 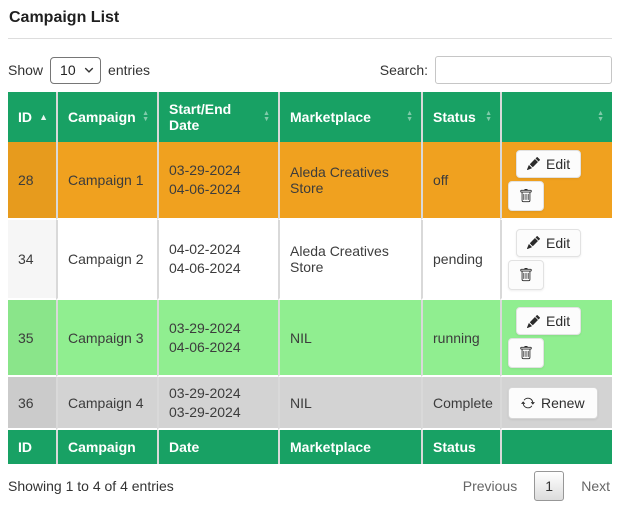 I want to click on date-cell: 03-29-2024 03-29-2024, so click(x=217, y=403).